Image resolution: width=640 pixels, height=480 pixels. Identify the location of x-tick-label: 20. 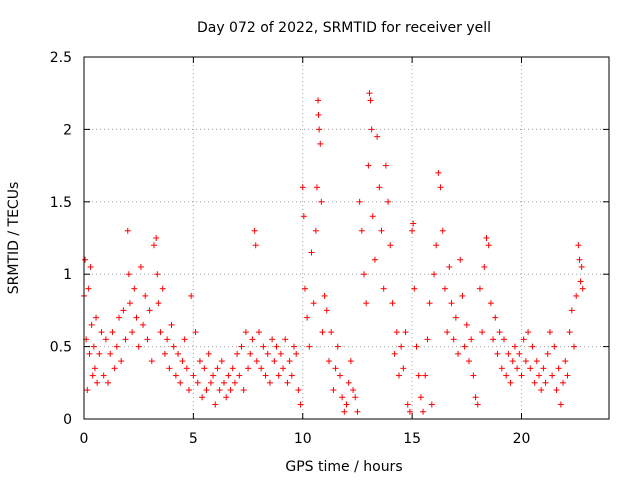
(522, 439).